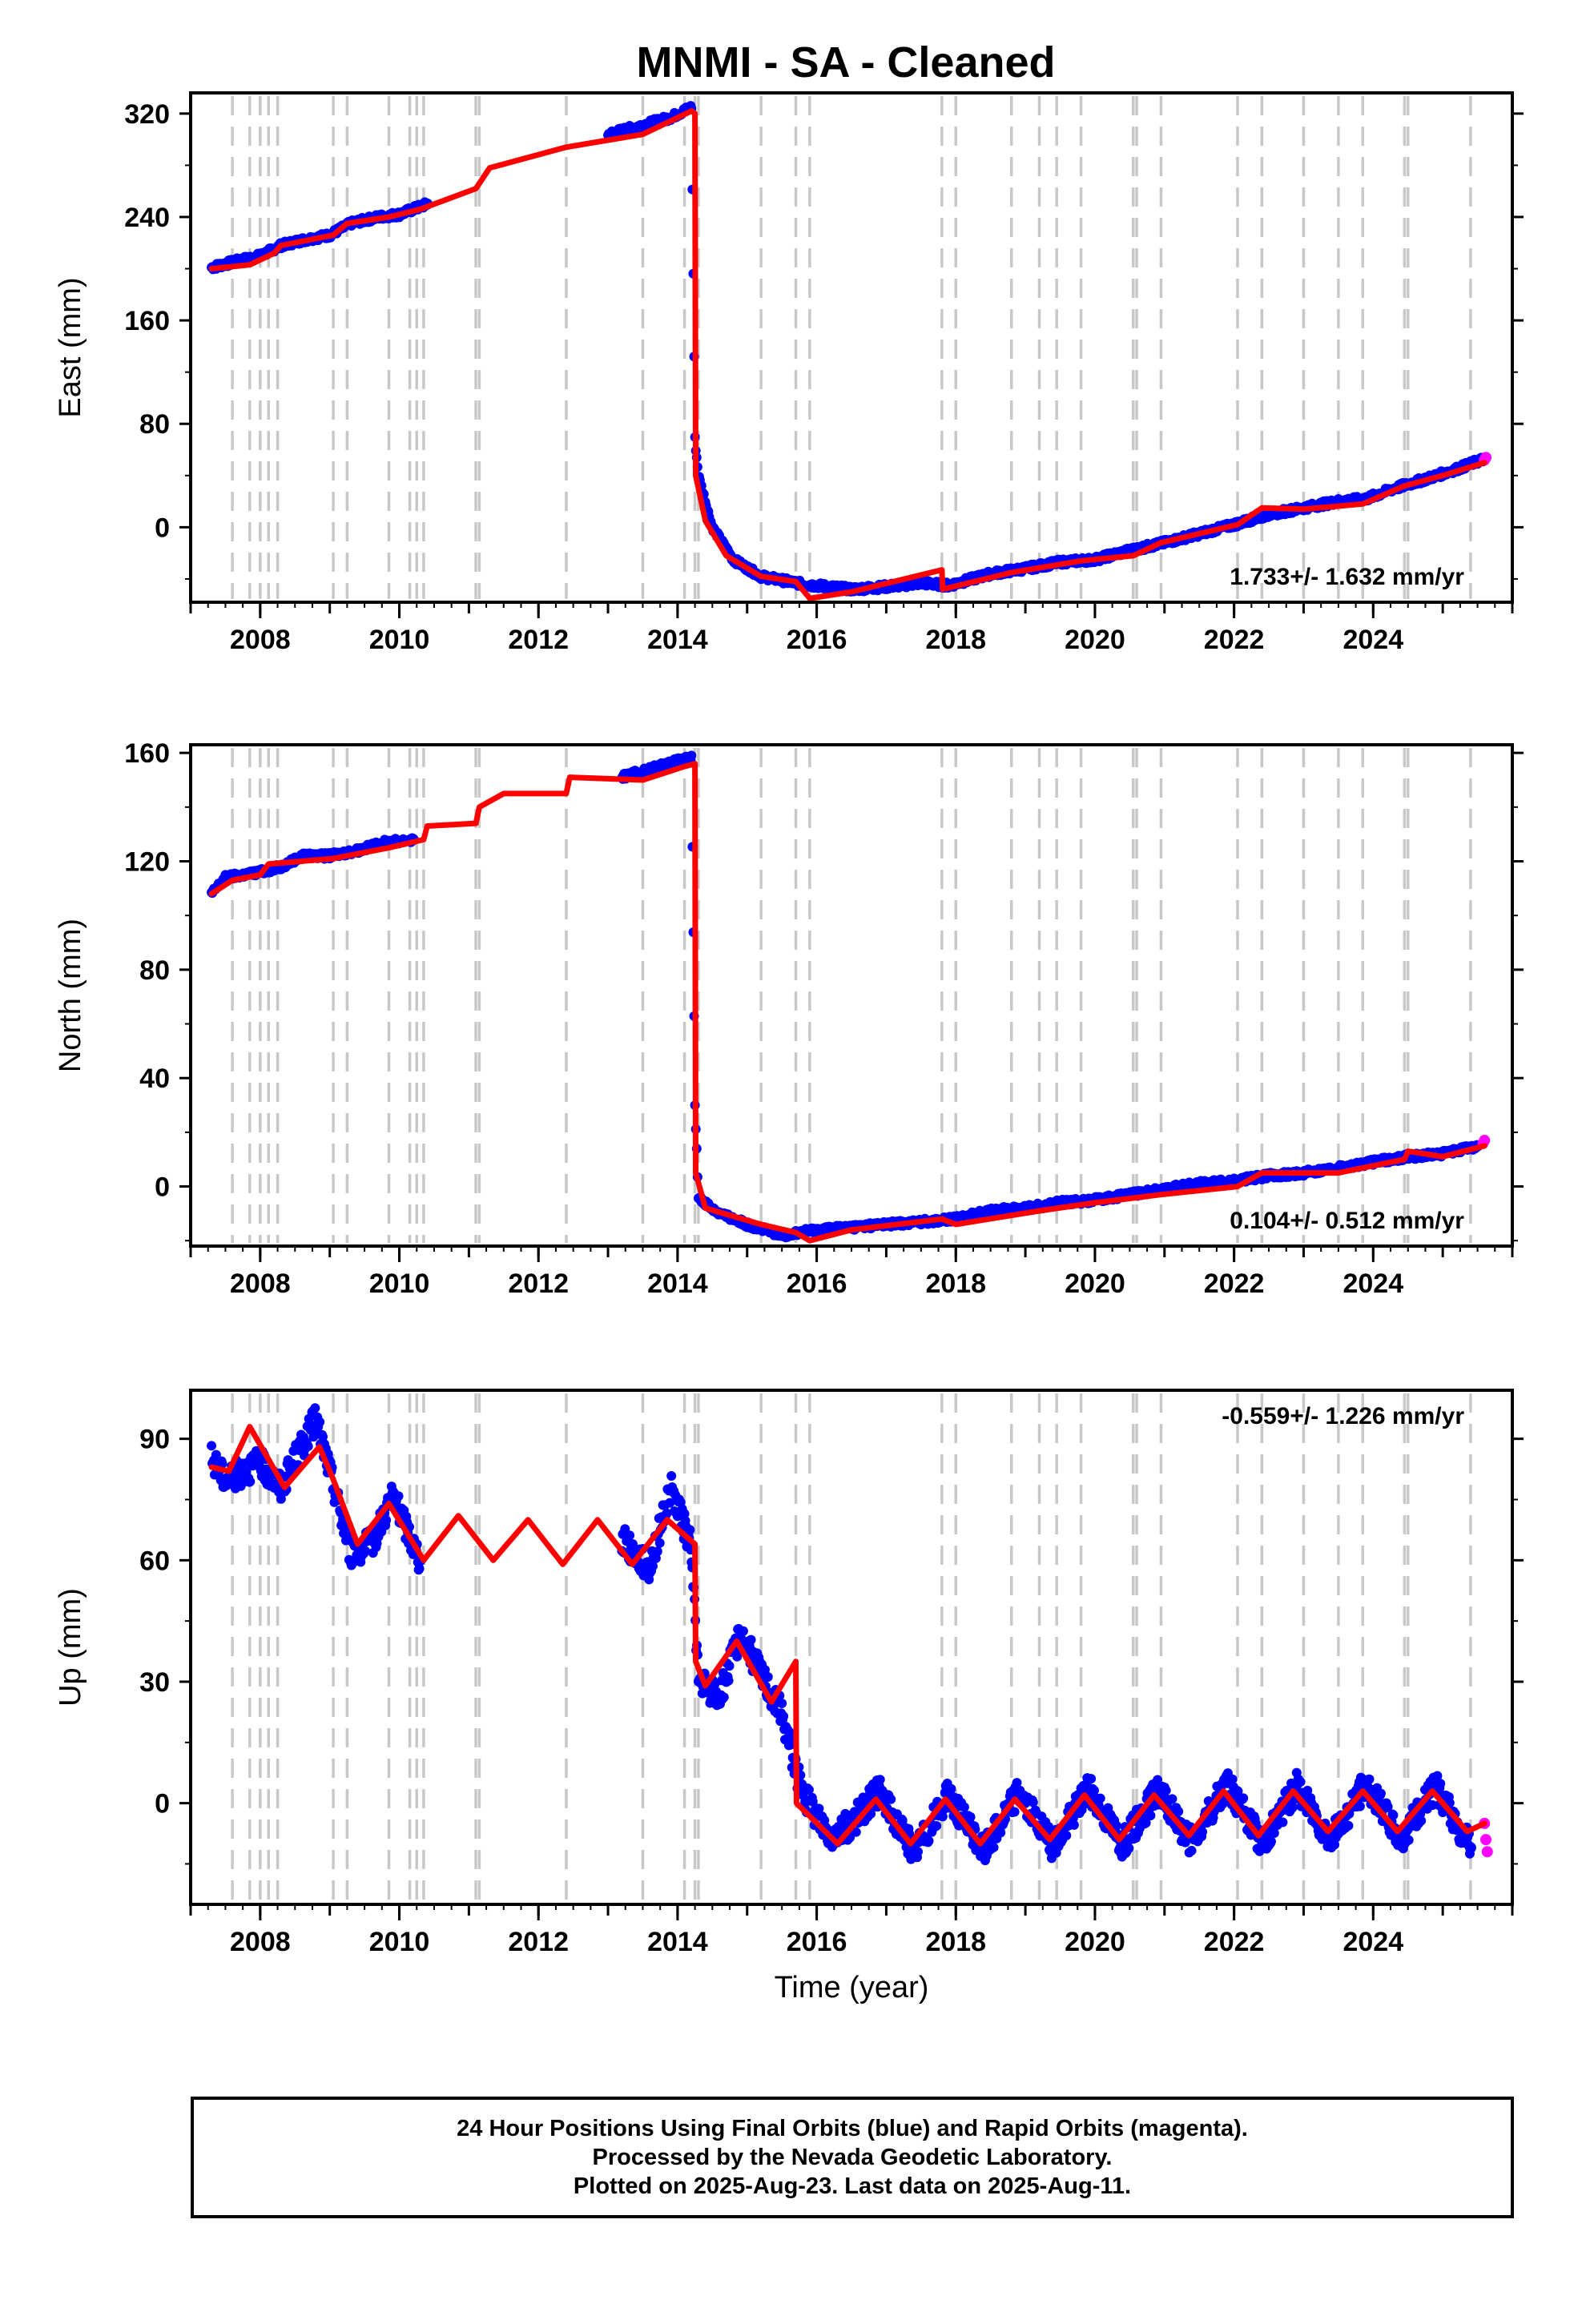  Describe the element at coordinates (154, 1561) in the screenshot. I see `y-tick-label: 60` at that location.